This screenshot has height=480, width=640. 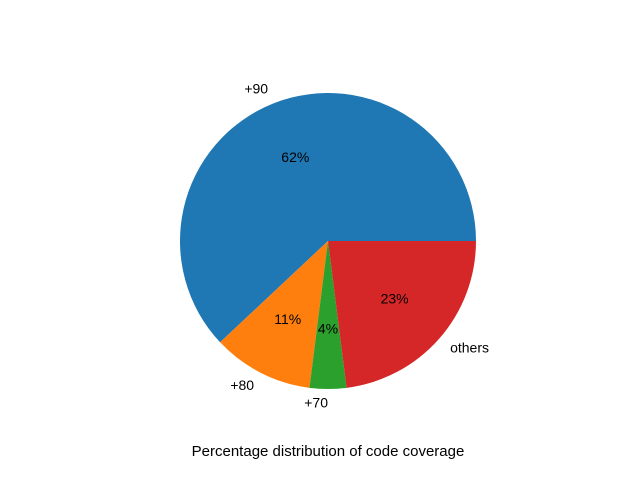 What do you see at coordinates (395, 298) in the screenshot?
I see `pie-percent-others: 23%` at bounding box center [395, 298].